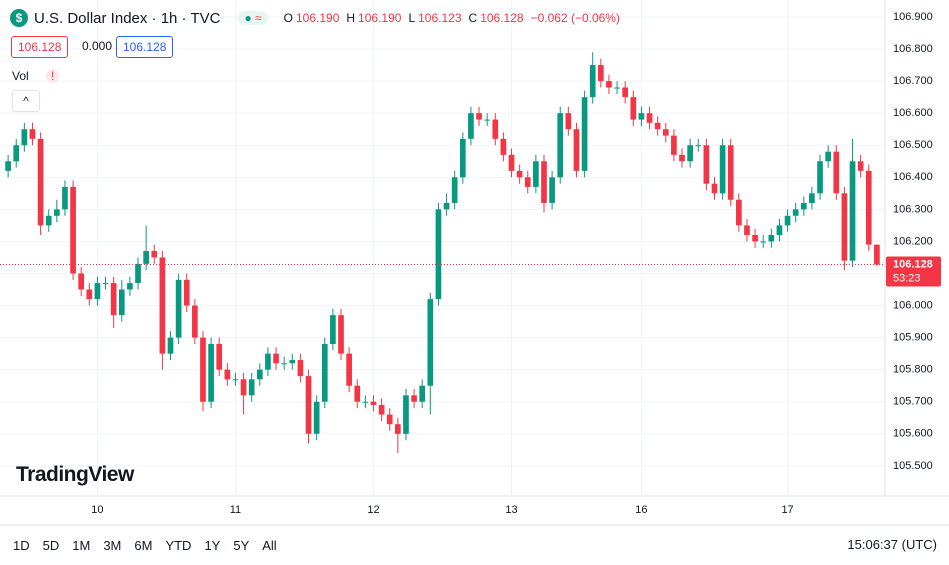 The image size is (949, 565). I want to click on y-tick-label: 105.500, so click(913, 466).